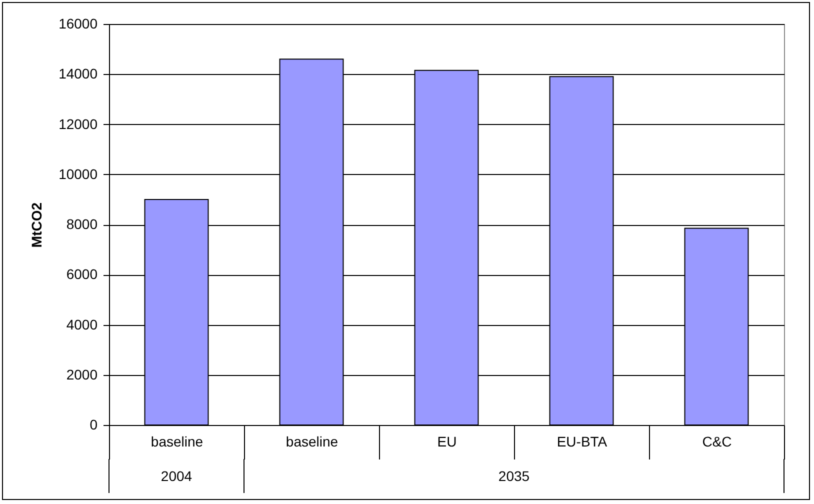 This screenshot has width=814, height=504. I want to click on y-tick-label: 12000, so click(78, 124).